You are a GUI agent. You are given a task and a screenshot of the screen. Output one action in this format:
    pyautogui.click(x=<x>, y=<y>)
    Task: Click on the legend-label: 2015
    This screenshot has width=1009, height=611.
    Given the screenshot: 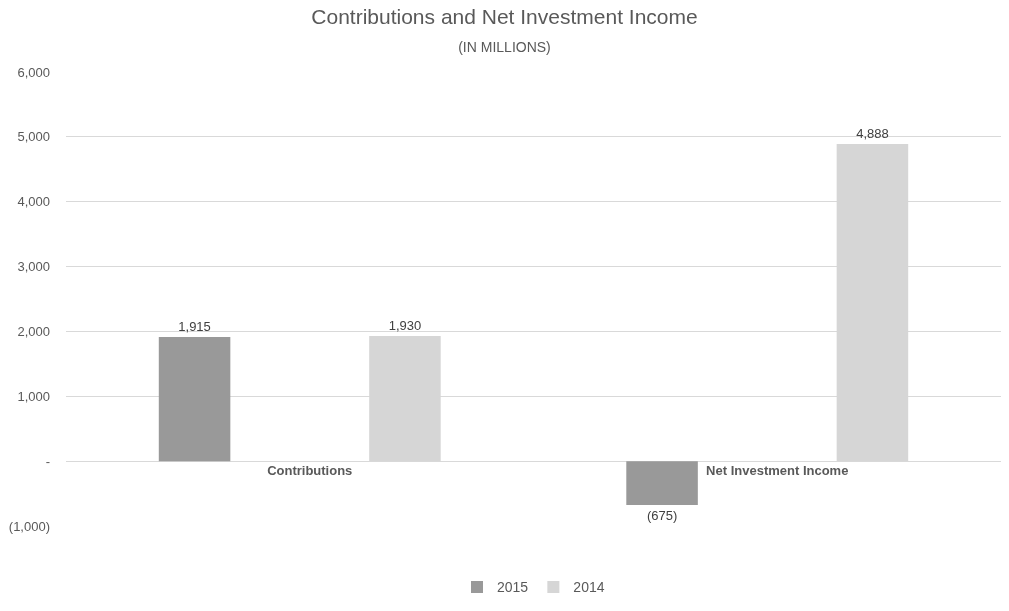 What is the action you would take?
    pyautogui.click(x=513, y=587)
    